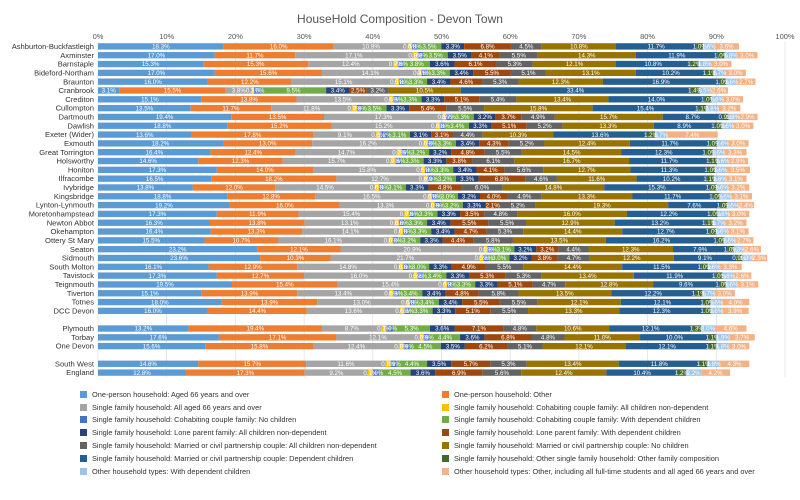 This screenshot has width=800, height=500. What do you see at coordinates (524, 196) in the screenshot?
I see `data-label: 4.9%` at bounding box center [524, 196].